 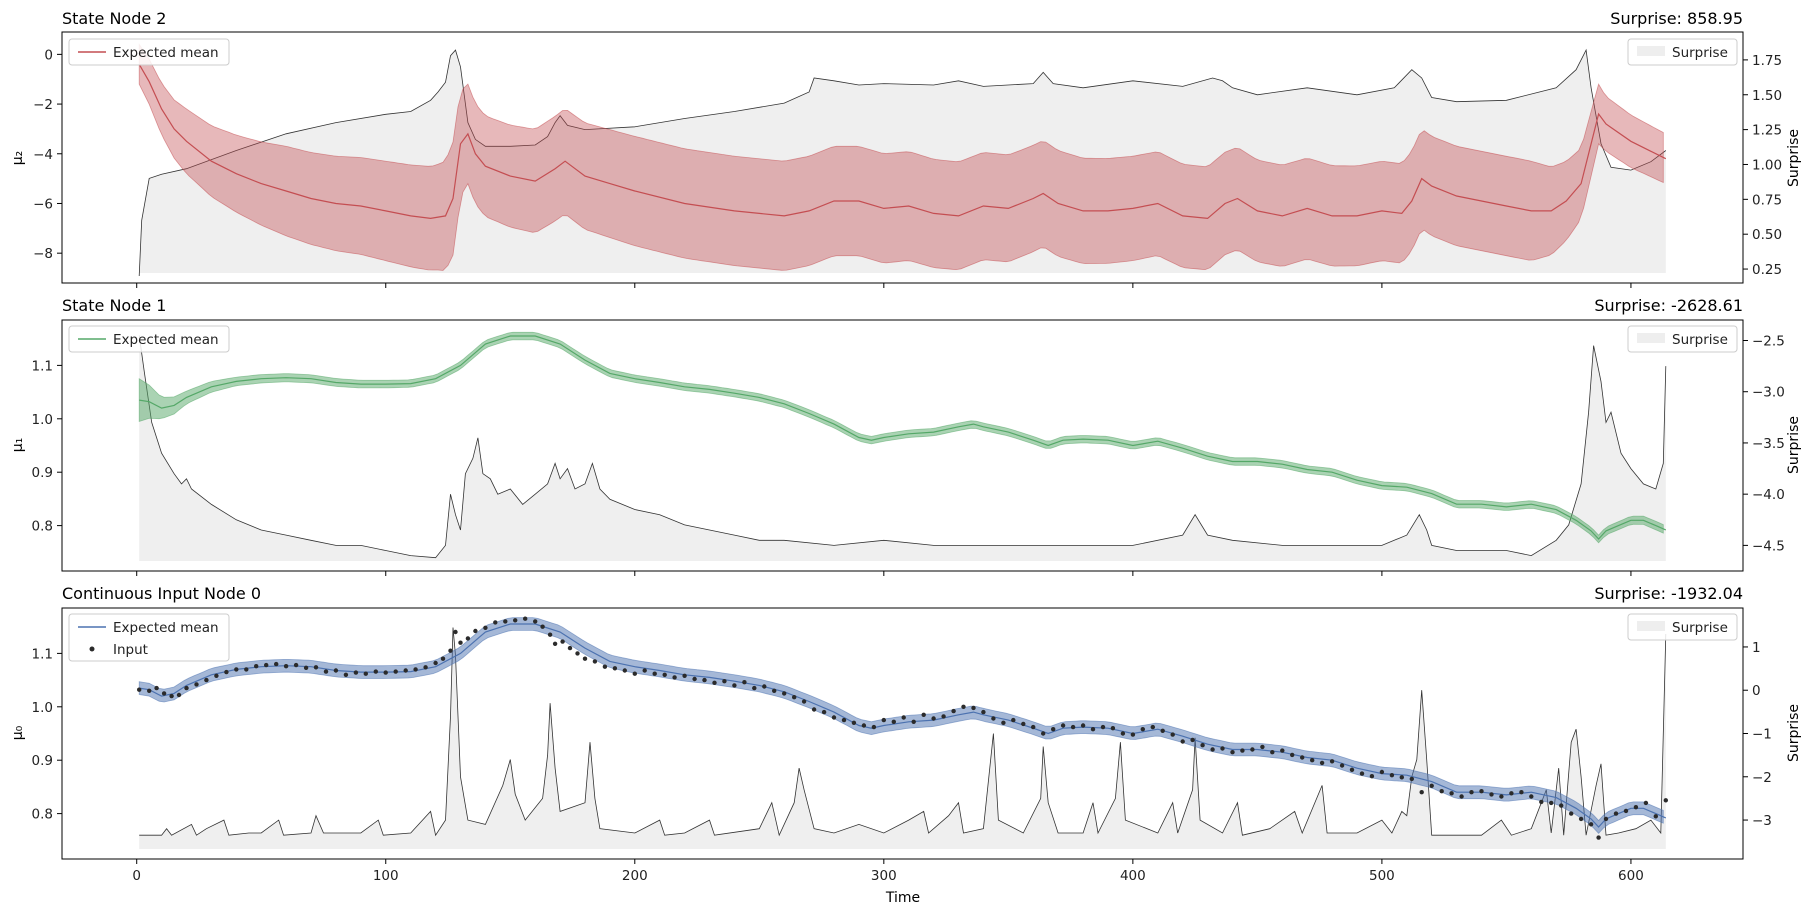 I want to click on legend-label: Input, so click(x=130, y=650).